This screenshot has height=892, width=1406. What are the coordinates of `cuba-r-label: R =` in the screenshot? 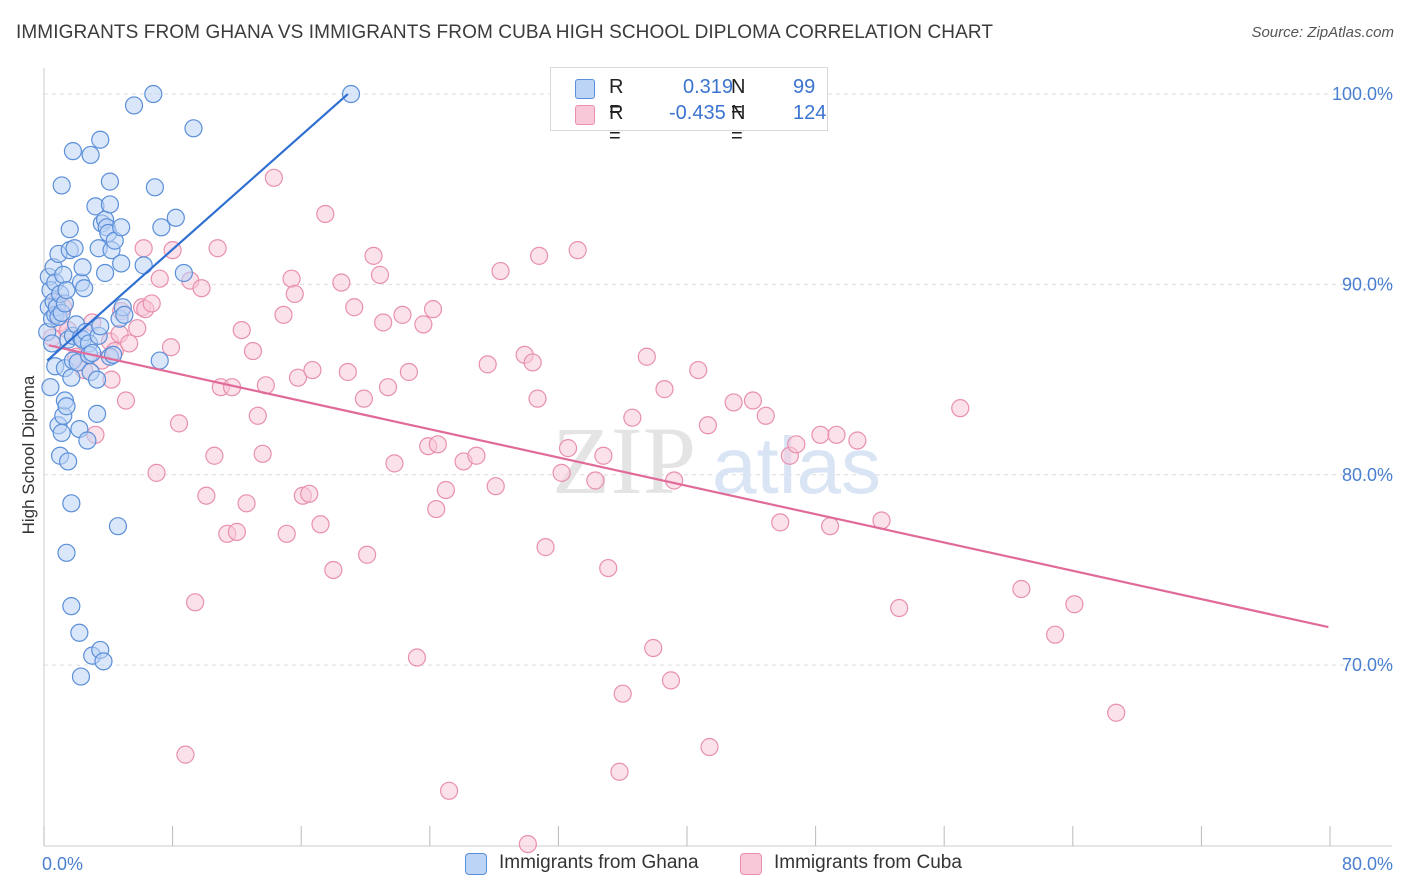 It's located at (616, 124).